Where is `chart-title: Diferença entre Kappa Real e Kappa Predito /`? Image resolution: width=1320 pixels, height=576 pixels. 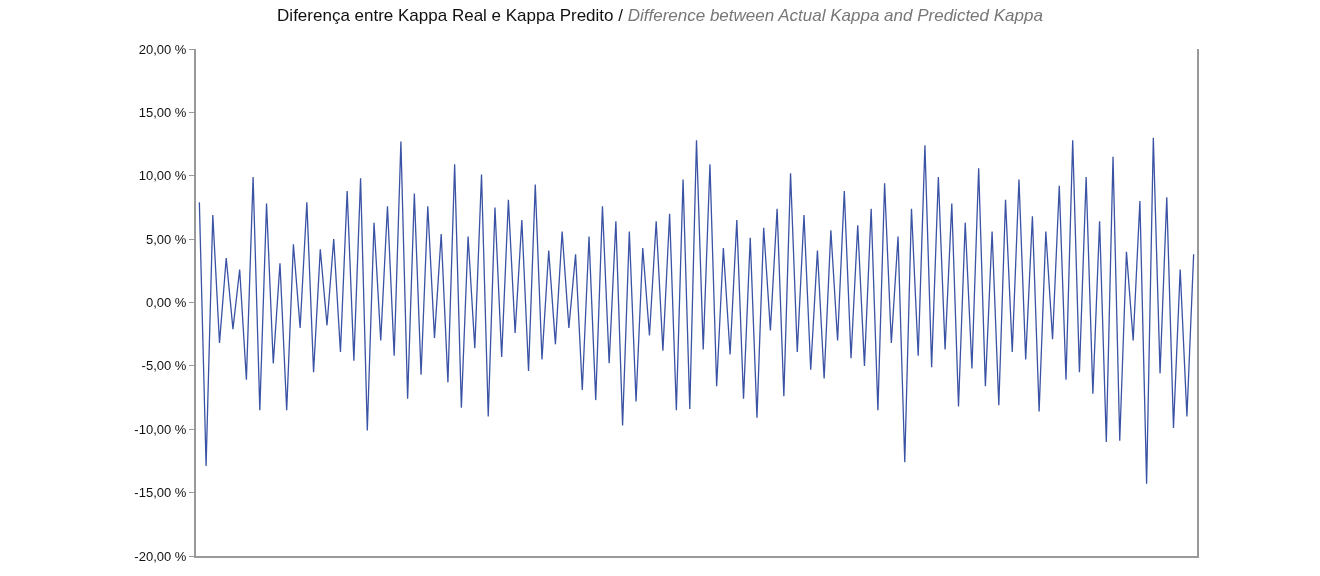
chart-title: Diferença entre Kappa Real e Kappa Predito / is located at coordinates (450, 15).